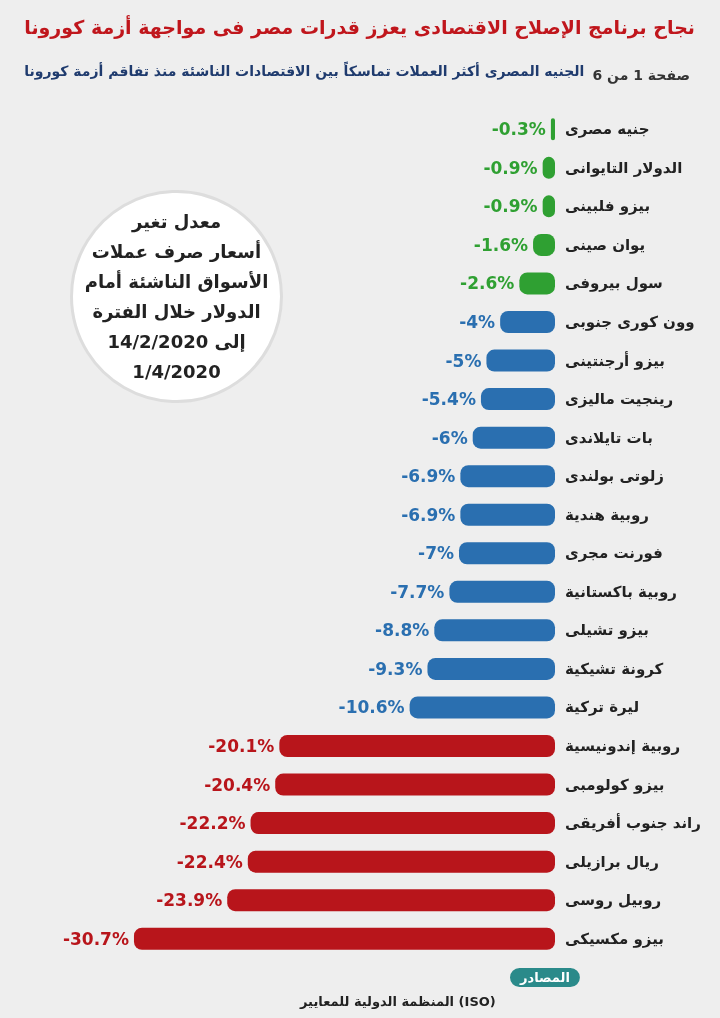  What do you see at coordinates (605, 244) in the screenshot?
I see `y-tick-label: يوان صينى` at bounding box center [605, 244].